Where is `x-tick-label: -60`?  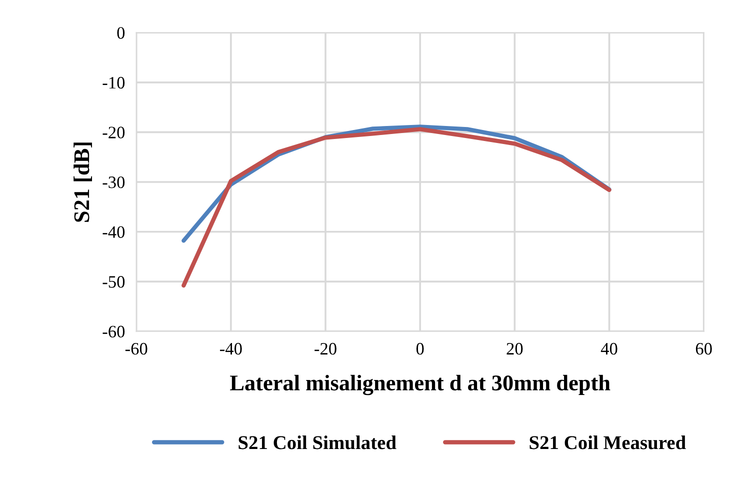
x-tick-label: -60 is located at coordinates (136, 348).